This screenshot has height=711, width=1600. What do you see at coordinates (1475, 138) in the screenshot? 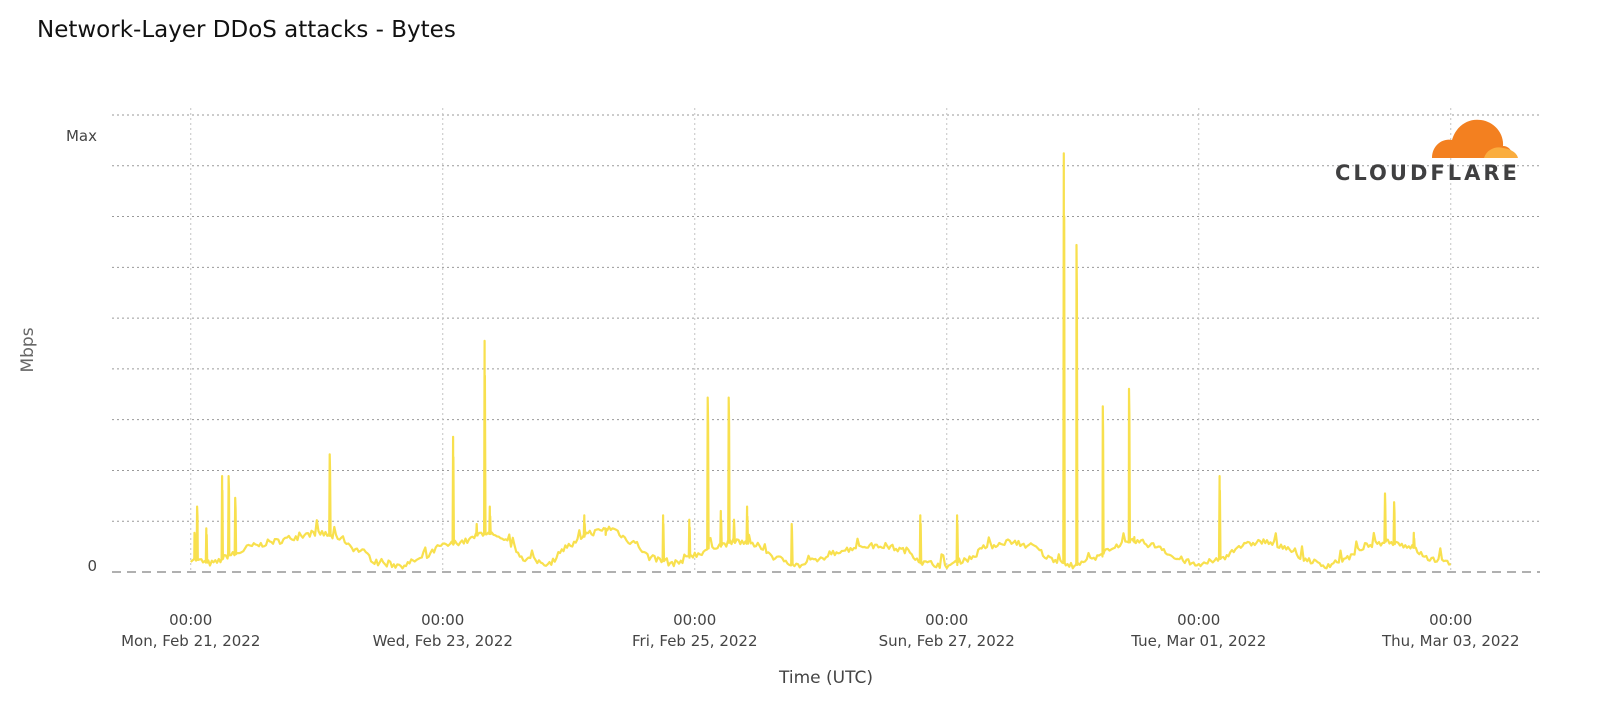
I see `cloudflare-cloud-icon` at bounding box center [1475, 138].